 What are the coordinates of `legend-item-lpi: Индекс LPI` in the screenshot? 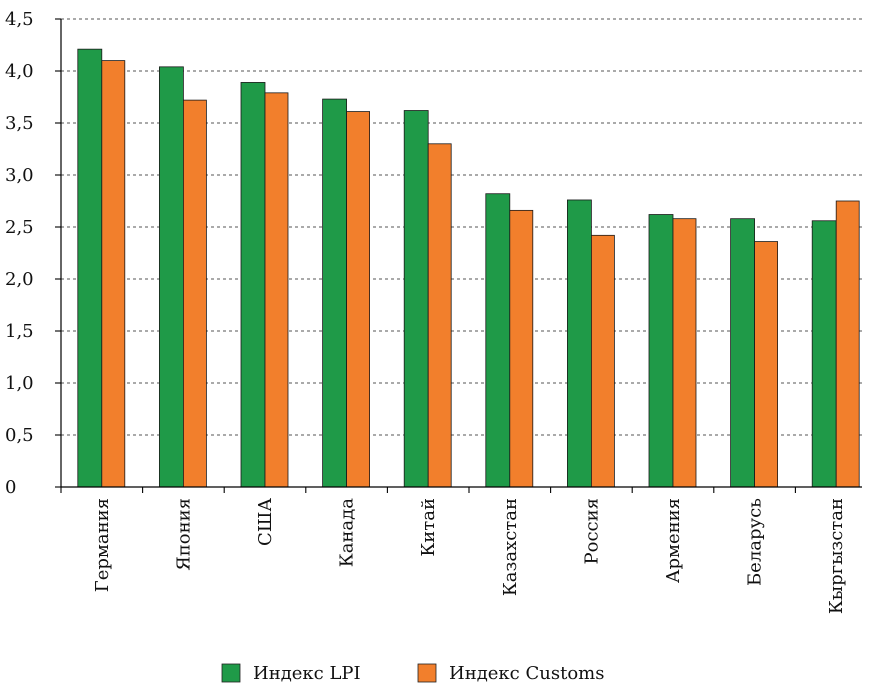 It's located at (291, 673).